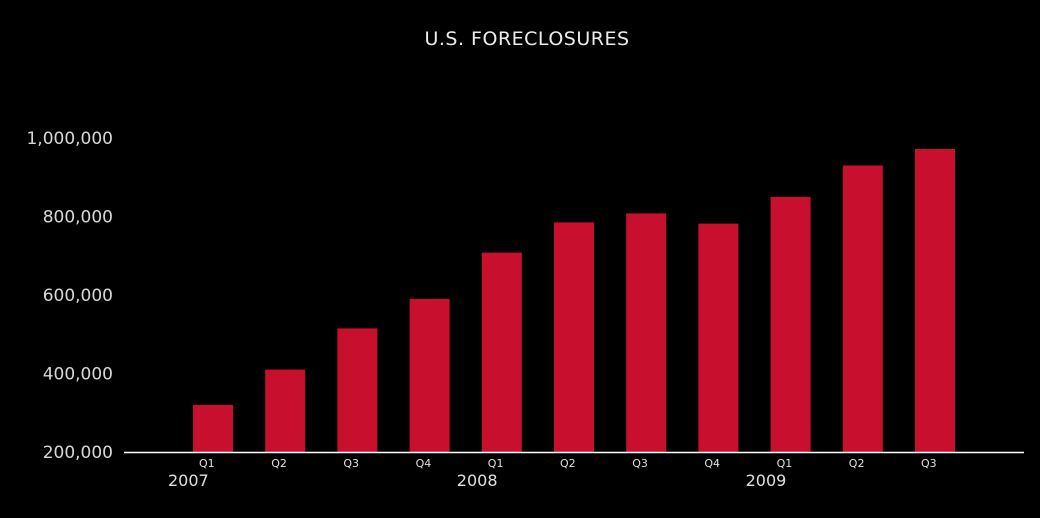  What do you see at coordinates (78, 375) in the screenshot?
I see `y-tick-label: 400,000` at bounding box center [78, 375].